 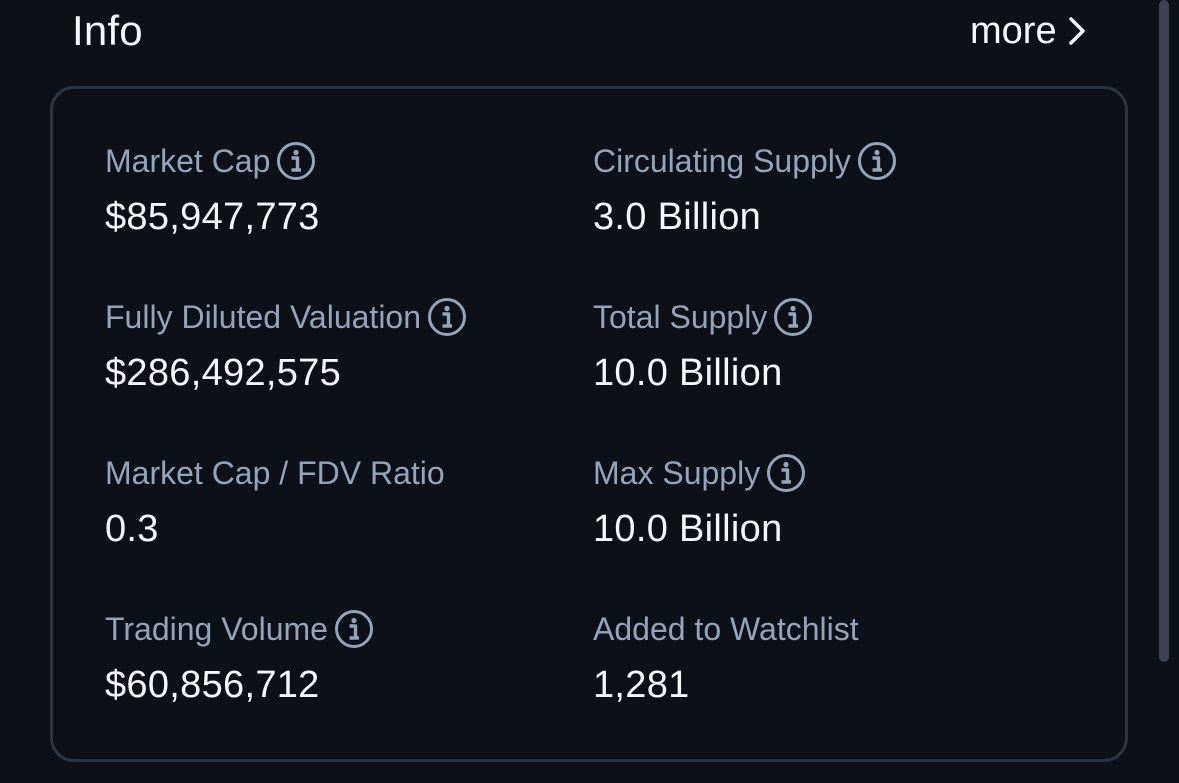 I want to click on stat-trading-volume: Trading Volume $60,856,712, so click(x=325, y=657).